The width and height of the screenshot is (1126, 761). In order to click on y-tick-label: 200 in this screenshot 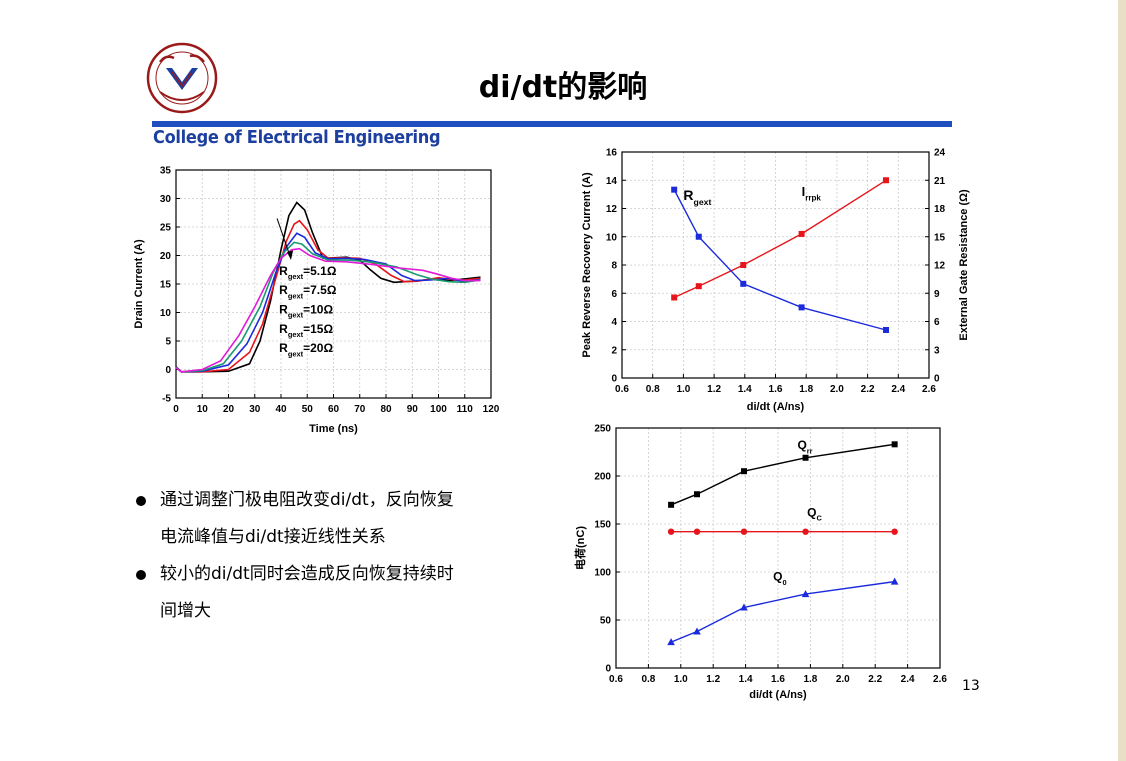, I will do `click(602, 477)`.